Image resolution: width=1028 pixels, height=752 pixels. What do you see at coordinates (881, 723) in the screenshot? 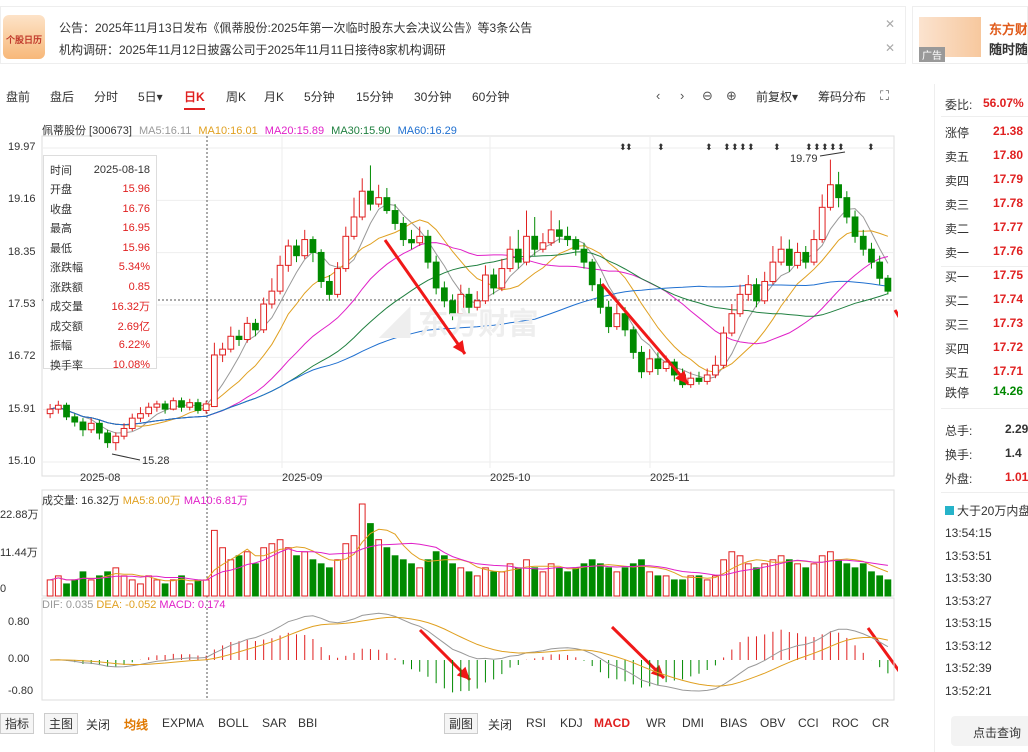
I see `cr-button: CR` at bounding box center [881, 723].